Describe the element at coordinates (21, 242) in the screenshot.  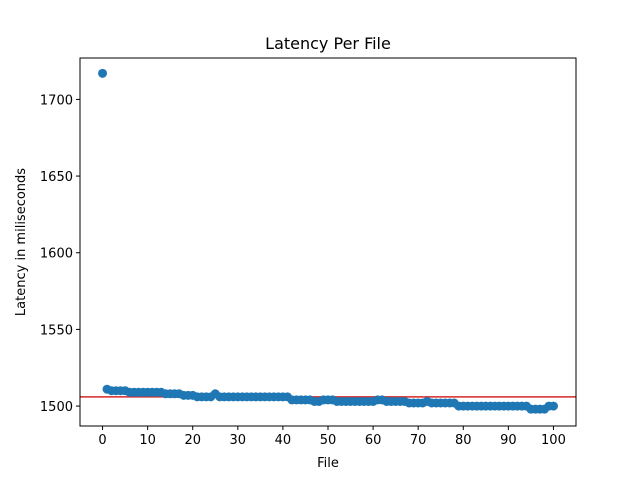
I see `y-axis-label: Latency in miliseconds` at that location.